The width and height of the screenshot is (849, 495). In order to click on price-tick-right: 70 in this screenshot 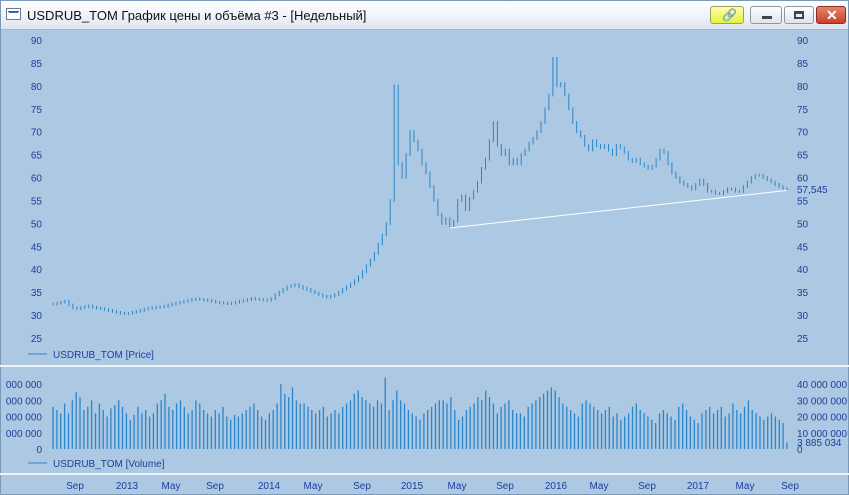, I will do `click(803, 133)`.